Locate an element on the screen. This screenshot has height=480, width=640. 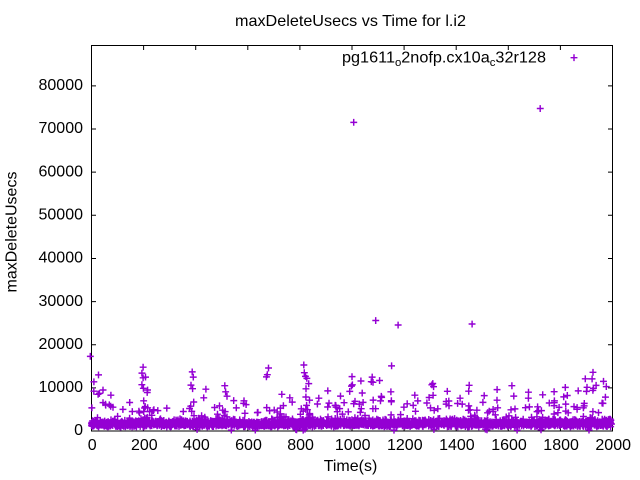
svg-text:maxDeleteUsecs vs Time for l.i: maxDeleteUsecs vs Time for l.i2 is located at coordinates (350, 21).